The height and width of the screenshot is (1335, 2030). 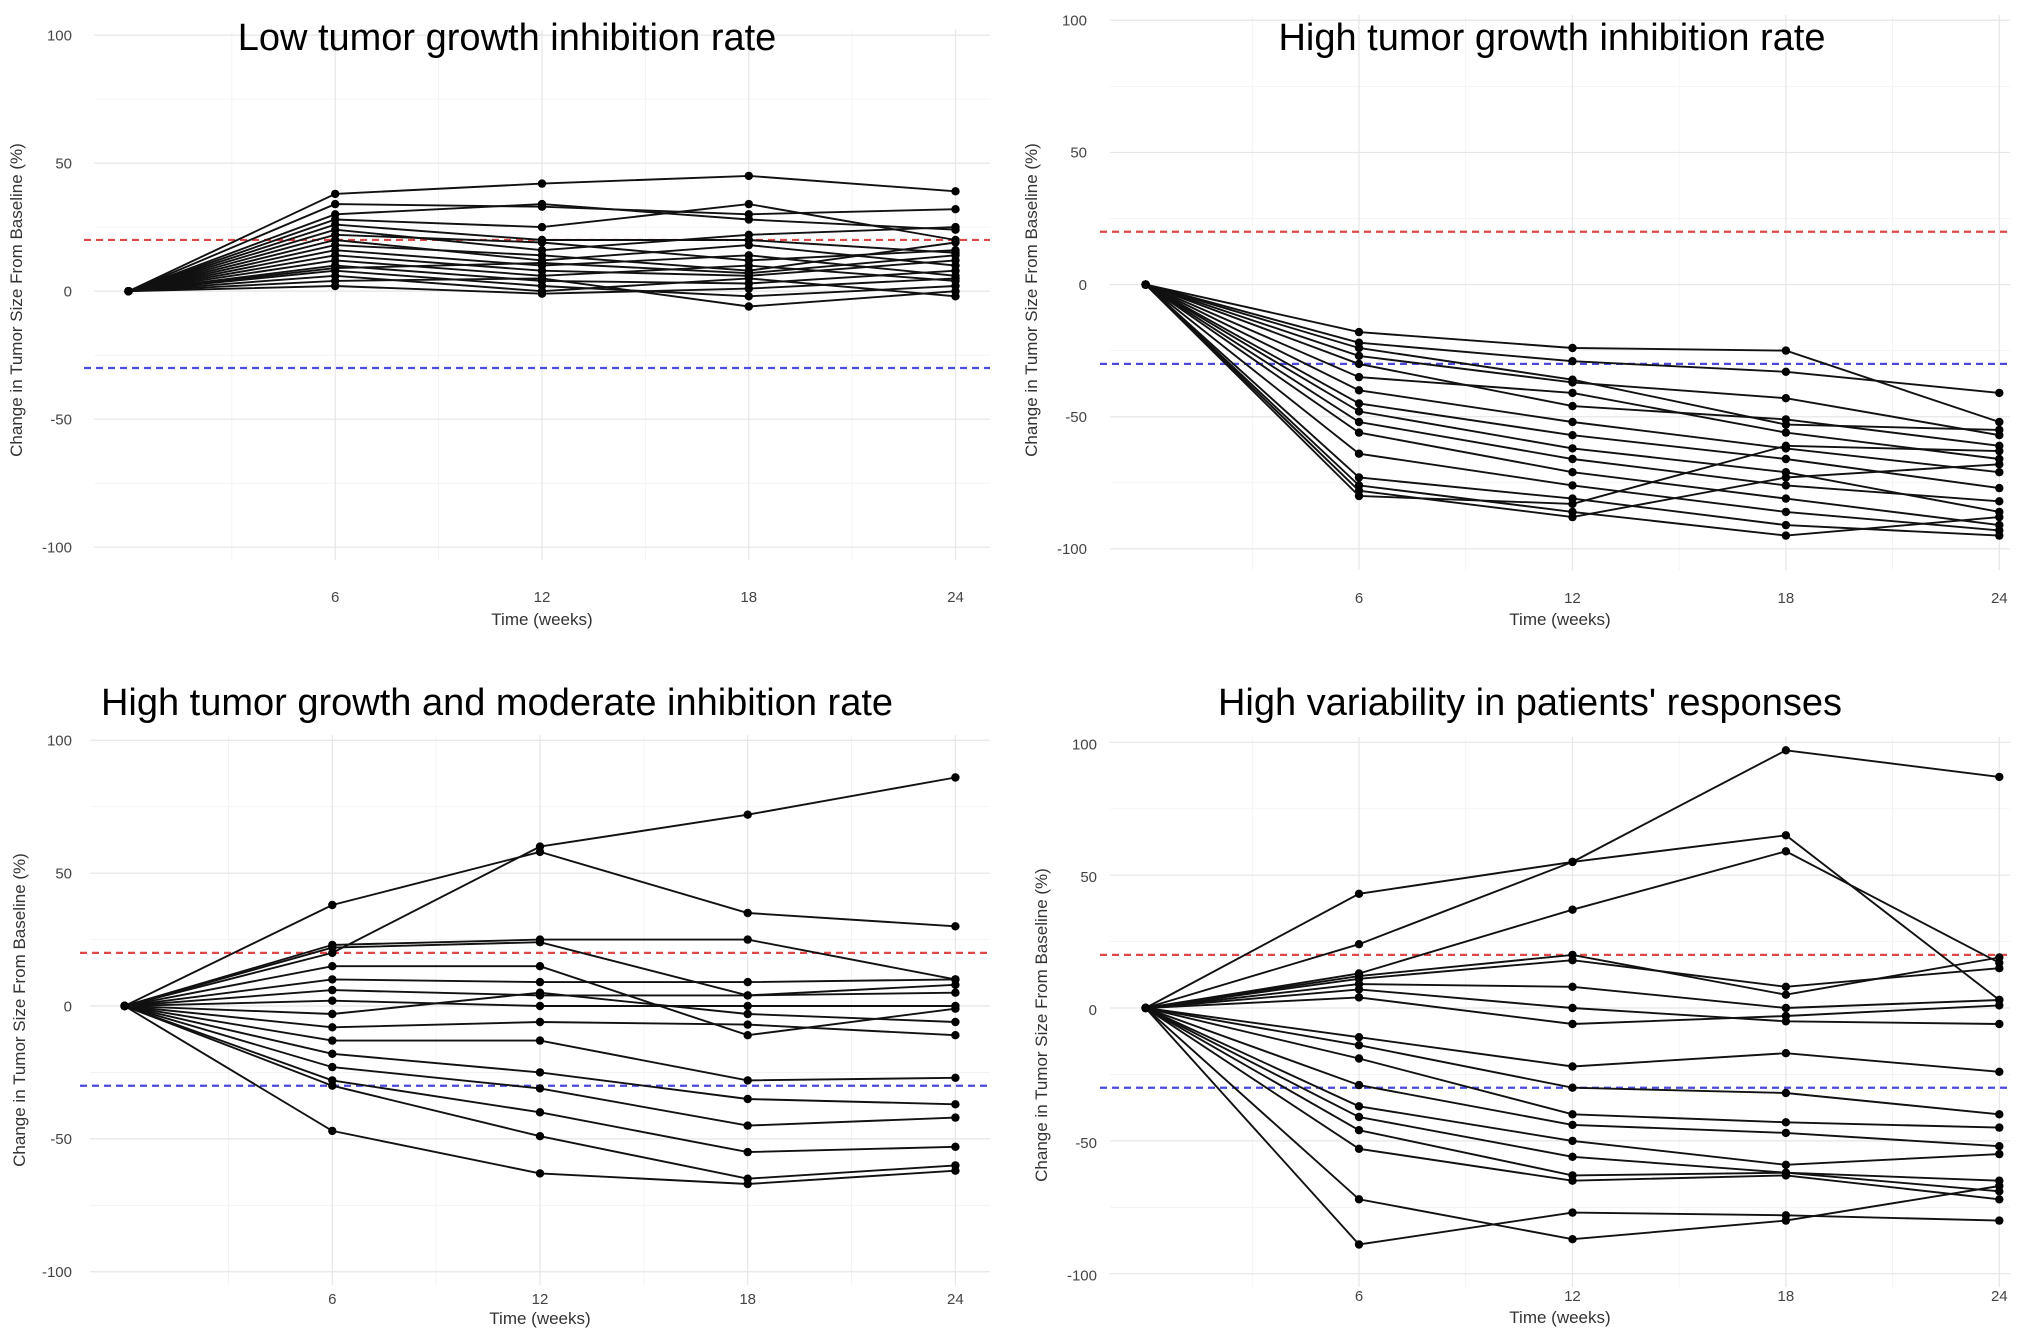 I want to click on y-tick-label: 0, so click(x=68, y=291).